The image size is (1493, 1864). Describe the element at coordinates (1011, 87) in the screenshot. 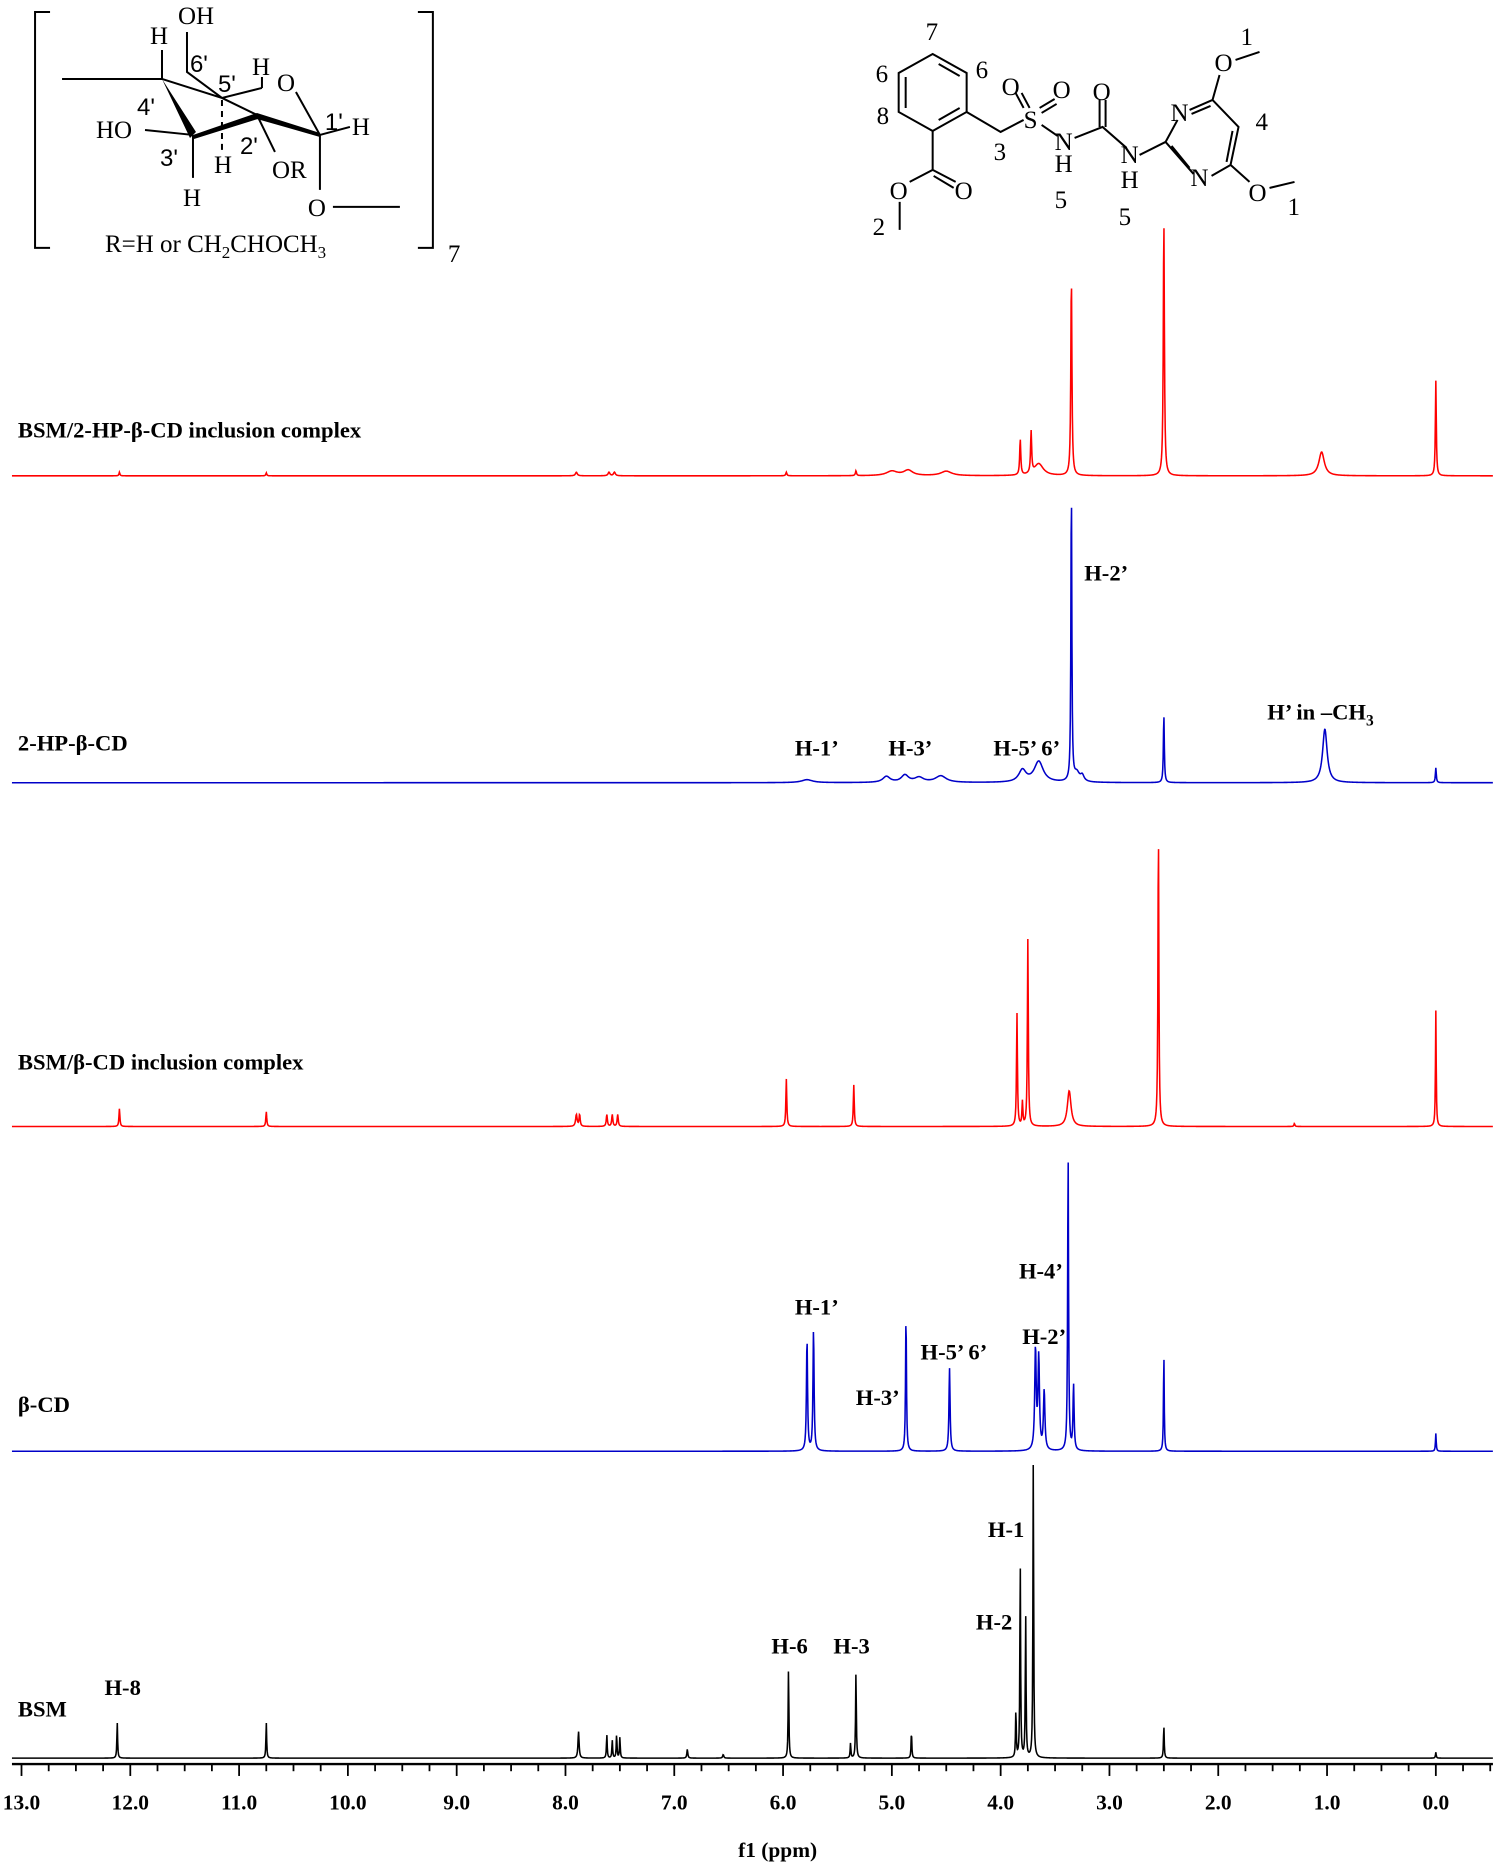

I see `label-o1: O` at that location.